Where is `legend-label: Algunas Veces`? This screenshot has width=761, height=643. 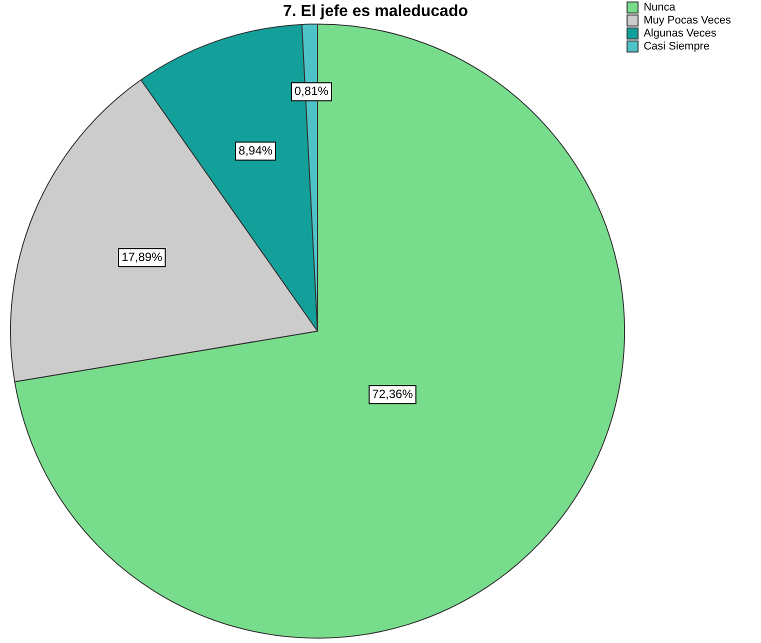 legend-label: Algunas Veces is located at coordinates (680, 34).